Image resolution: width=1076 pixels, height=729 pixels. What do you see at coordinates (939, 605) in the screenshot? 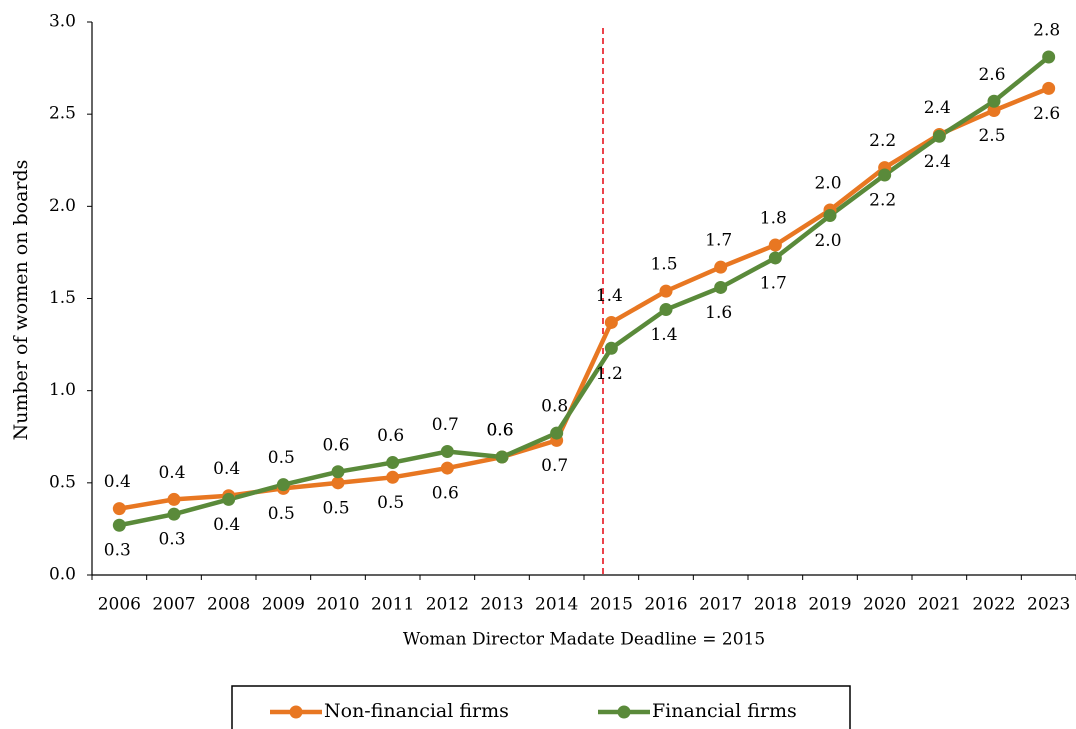
I see `x-tick-label: 2021` at bounding box center [939, 605].